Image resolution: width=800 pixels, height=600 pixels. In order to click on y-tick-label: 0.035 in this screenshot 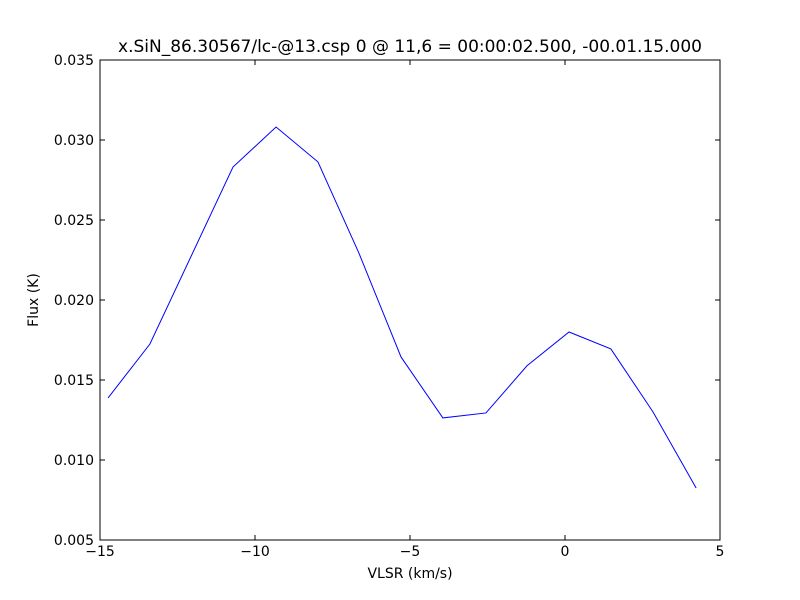, I will do `click(74, 61)`.